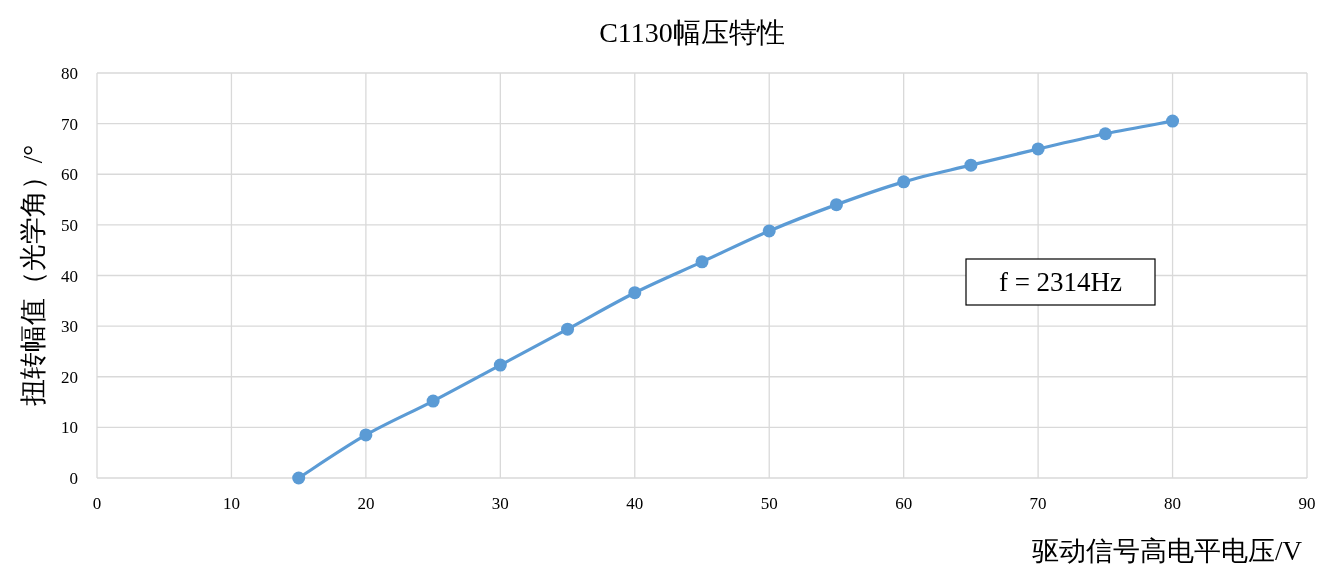 This screenshot has width=1320, height=566. Describe the element at coordinates (69, 276) in the screenshot. I see `y-tick-label: 40` at that location.